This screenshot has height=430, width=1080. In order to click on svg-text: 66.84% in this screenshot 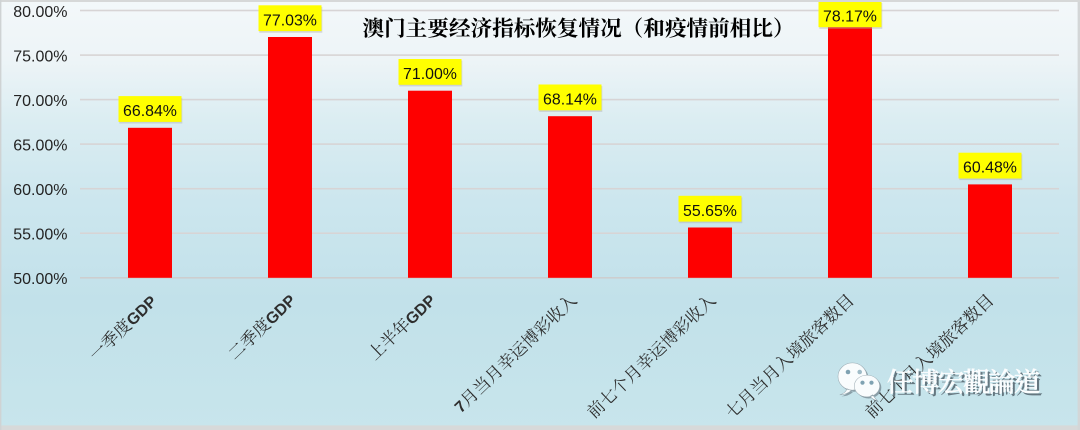, I will do `click(150, 111)`.